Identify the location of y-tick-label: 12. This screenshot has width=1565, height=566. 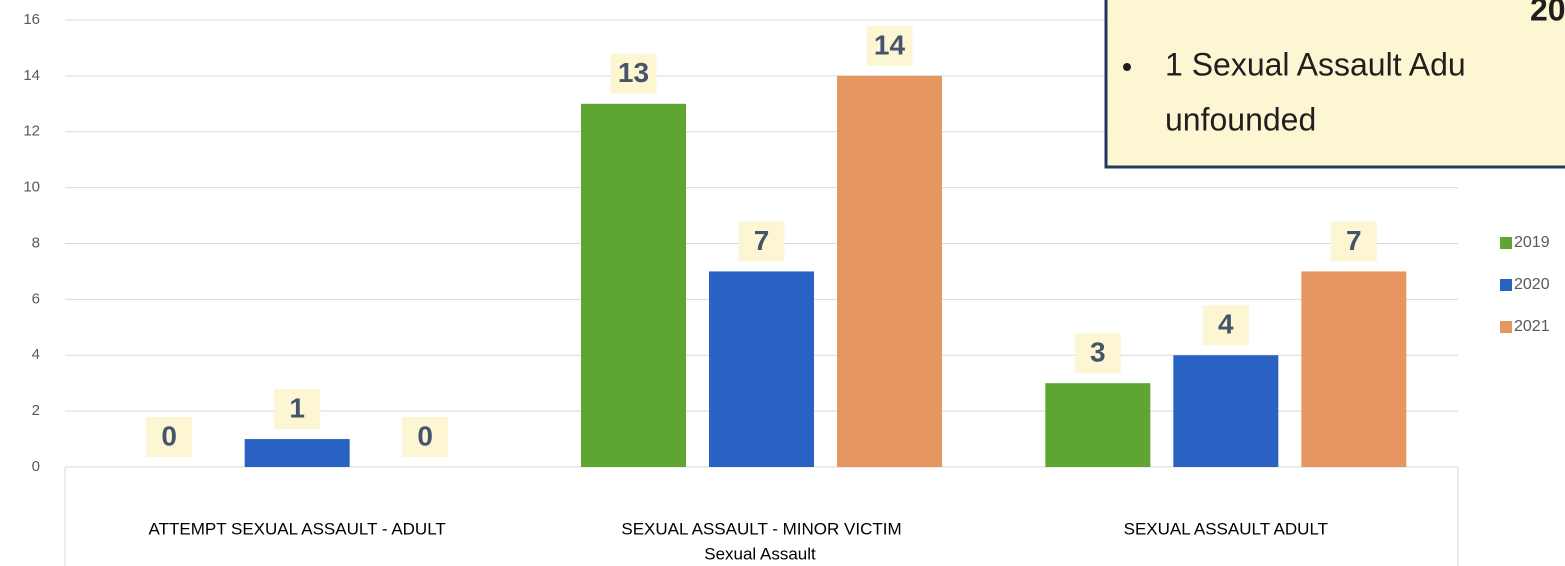
(31, 131).